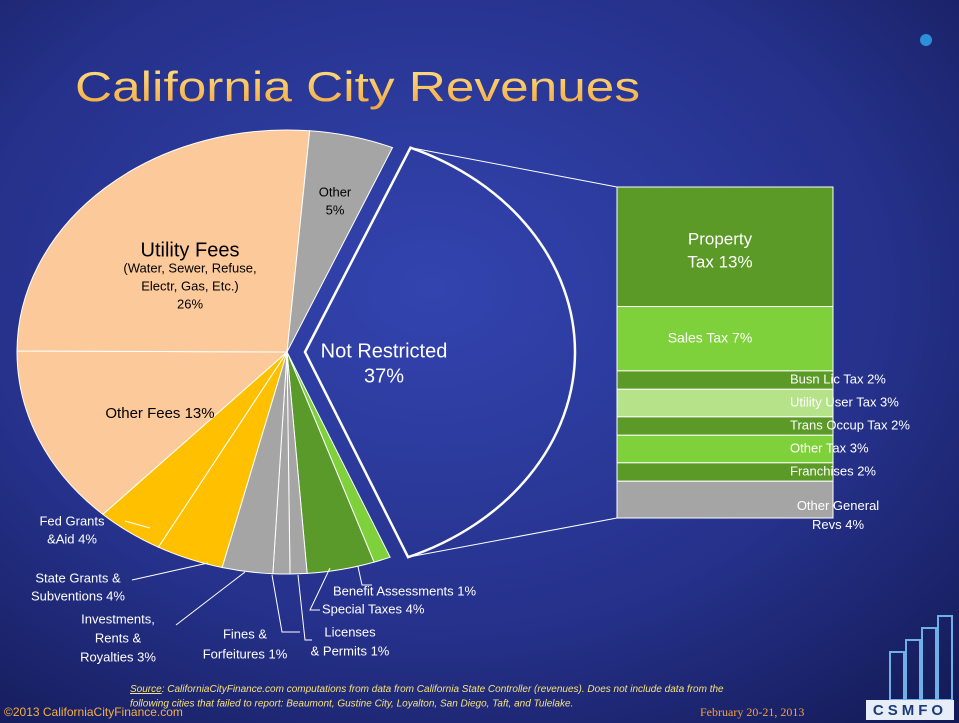 This screenshot has width=959, height=723. Describe the element at coordinates (405, 590) in the screenshot. I see `data-label: Benefit Assessments 1%` at that location.